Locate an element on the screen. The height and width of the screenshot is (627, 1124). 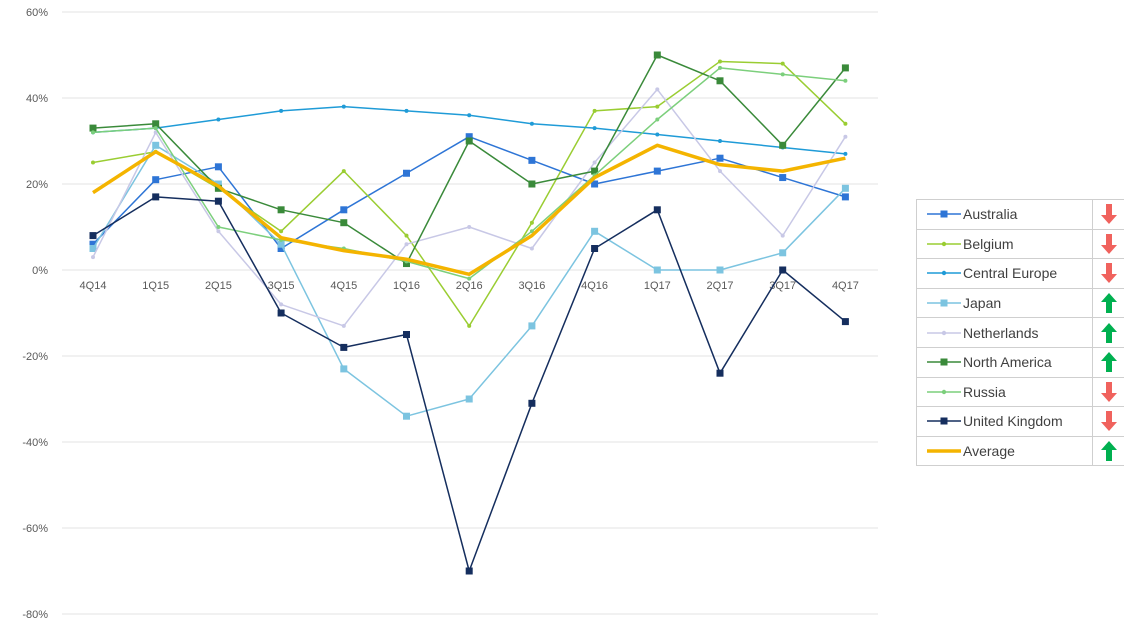
legend-label: Average is located at coordinates (989, 451).